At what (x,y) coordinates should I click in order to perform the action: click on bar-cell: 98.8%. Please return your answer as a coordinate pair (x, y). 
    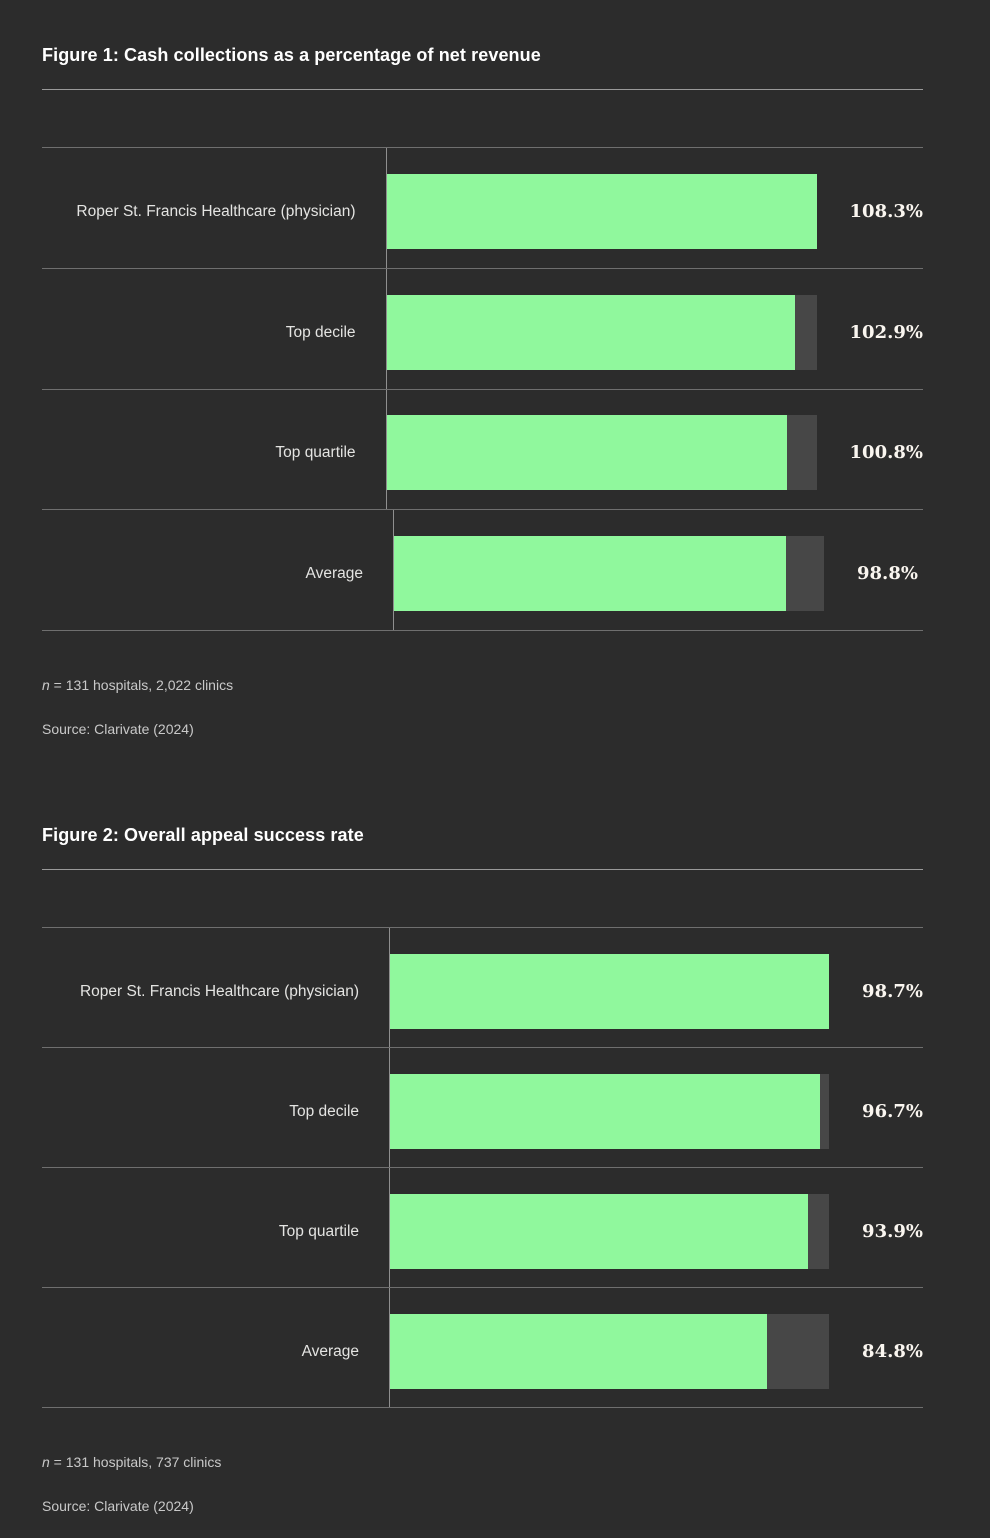
    Looking at the image, I should click on (658, 570).